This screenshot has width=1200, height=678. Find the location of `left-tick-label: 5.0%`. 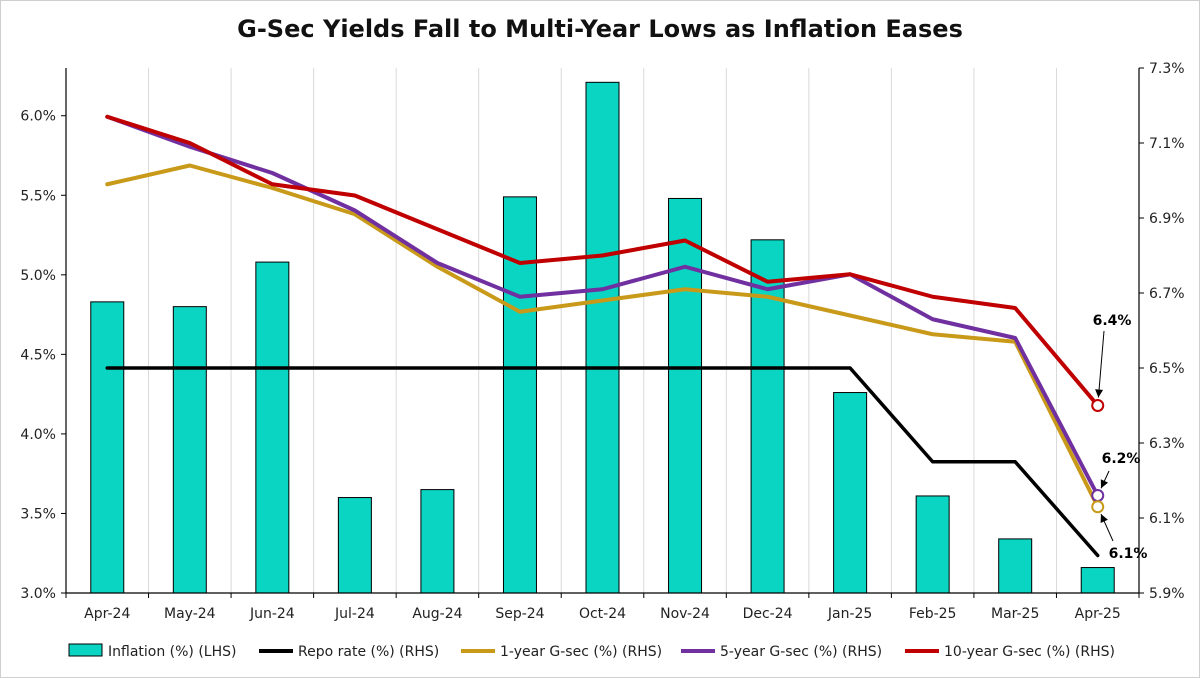

left-tick-label: 5.0% is located at coordinates (38, 276).